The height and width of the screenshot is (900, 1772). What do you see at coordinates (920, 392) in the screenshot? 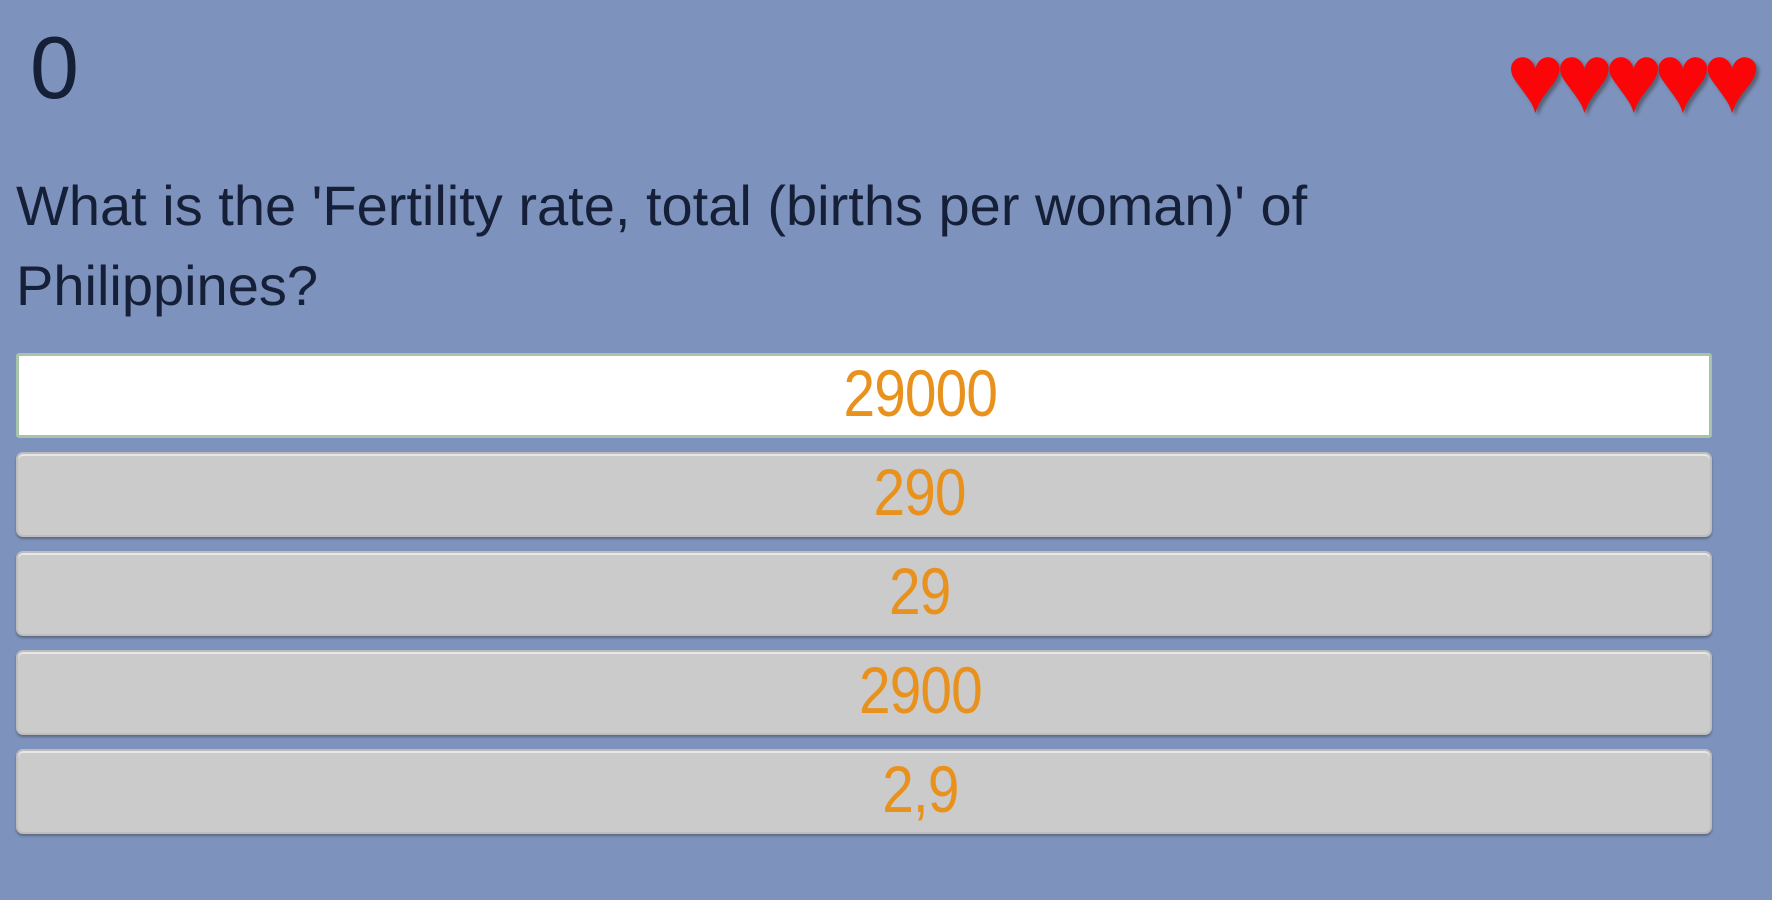
I see `answer-label: 29000` at bounding box center [920, 392].